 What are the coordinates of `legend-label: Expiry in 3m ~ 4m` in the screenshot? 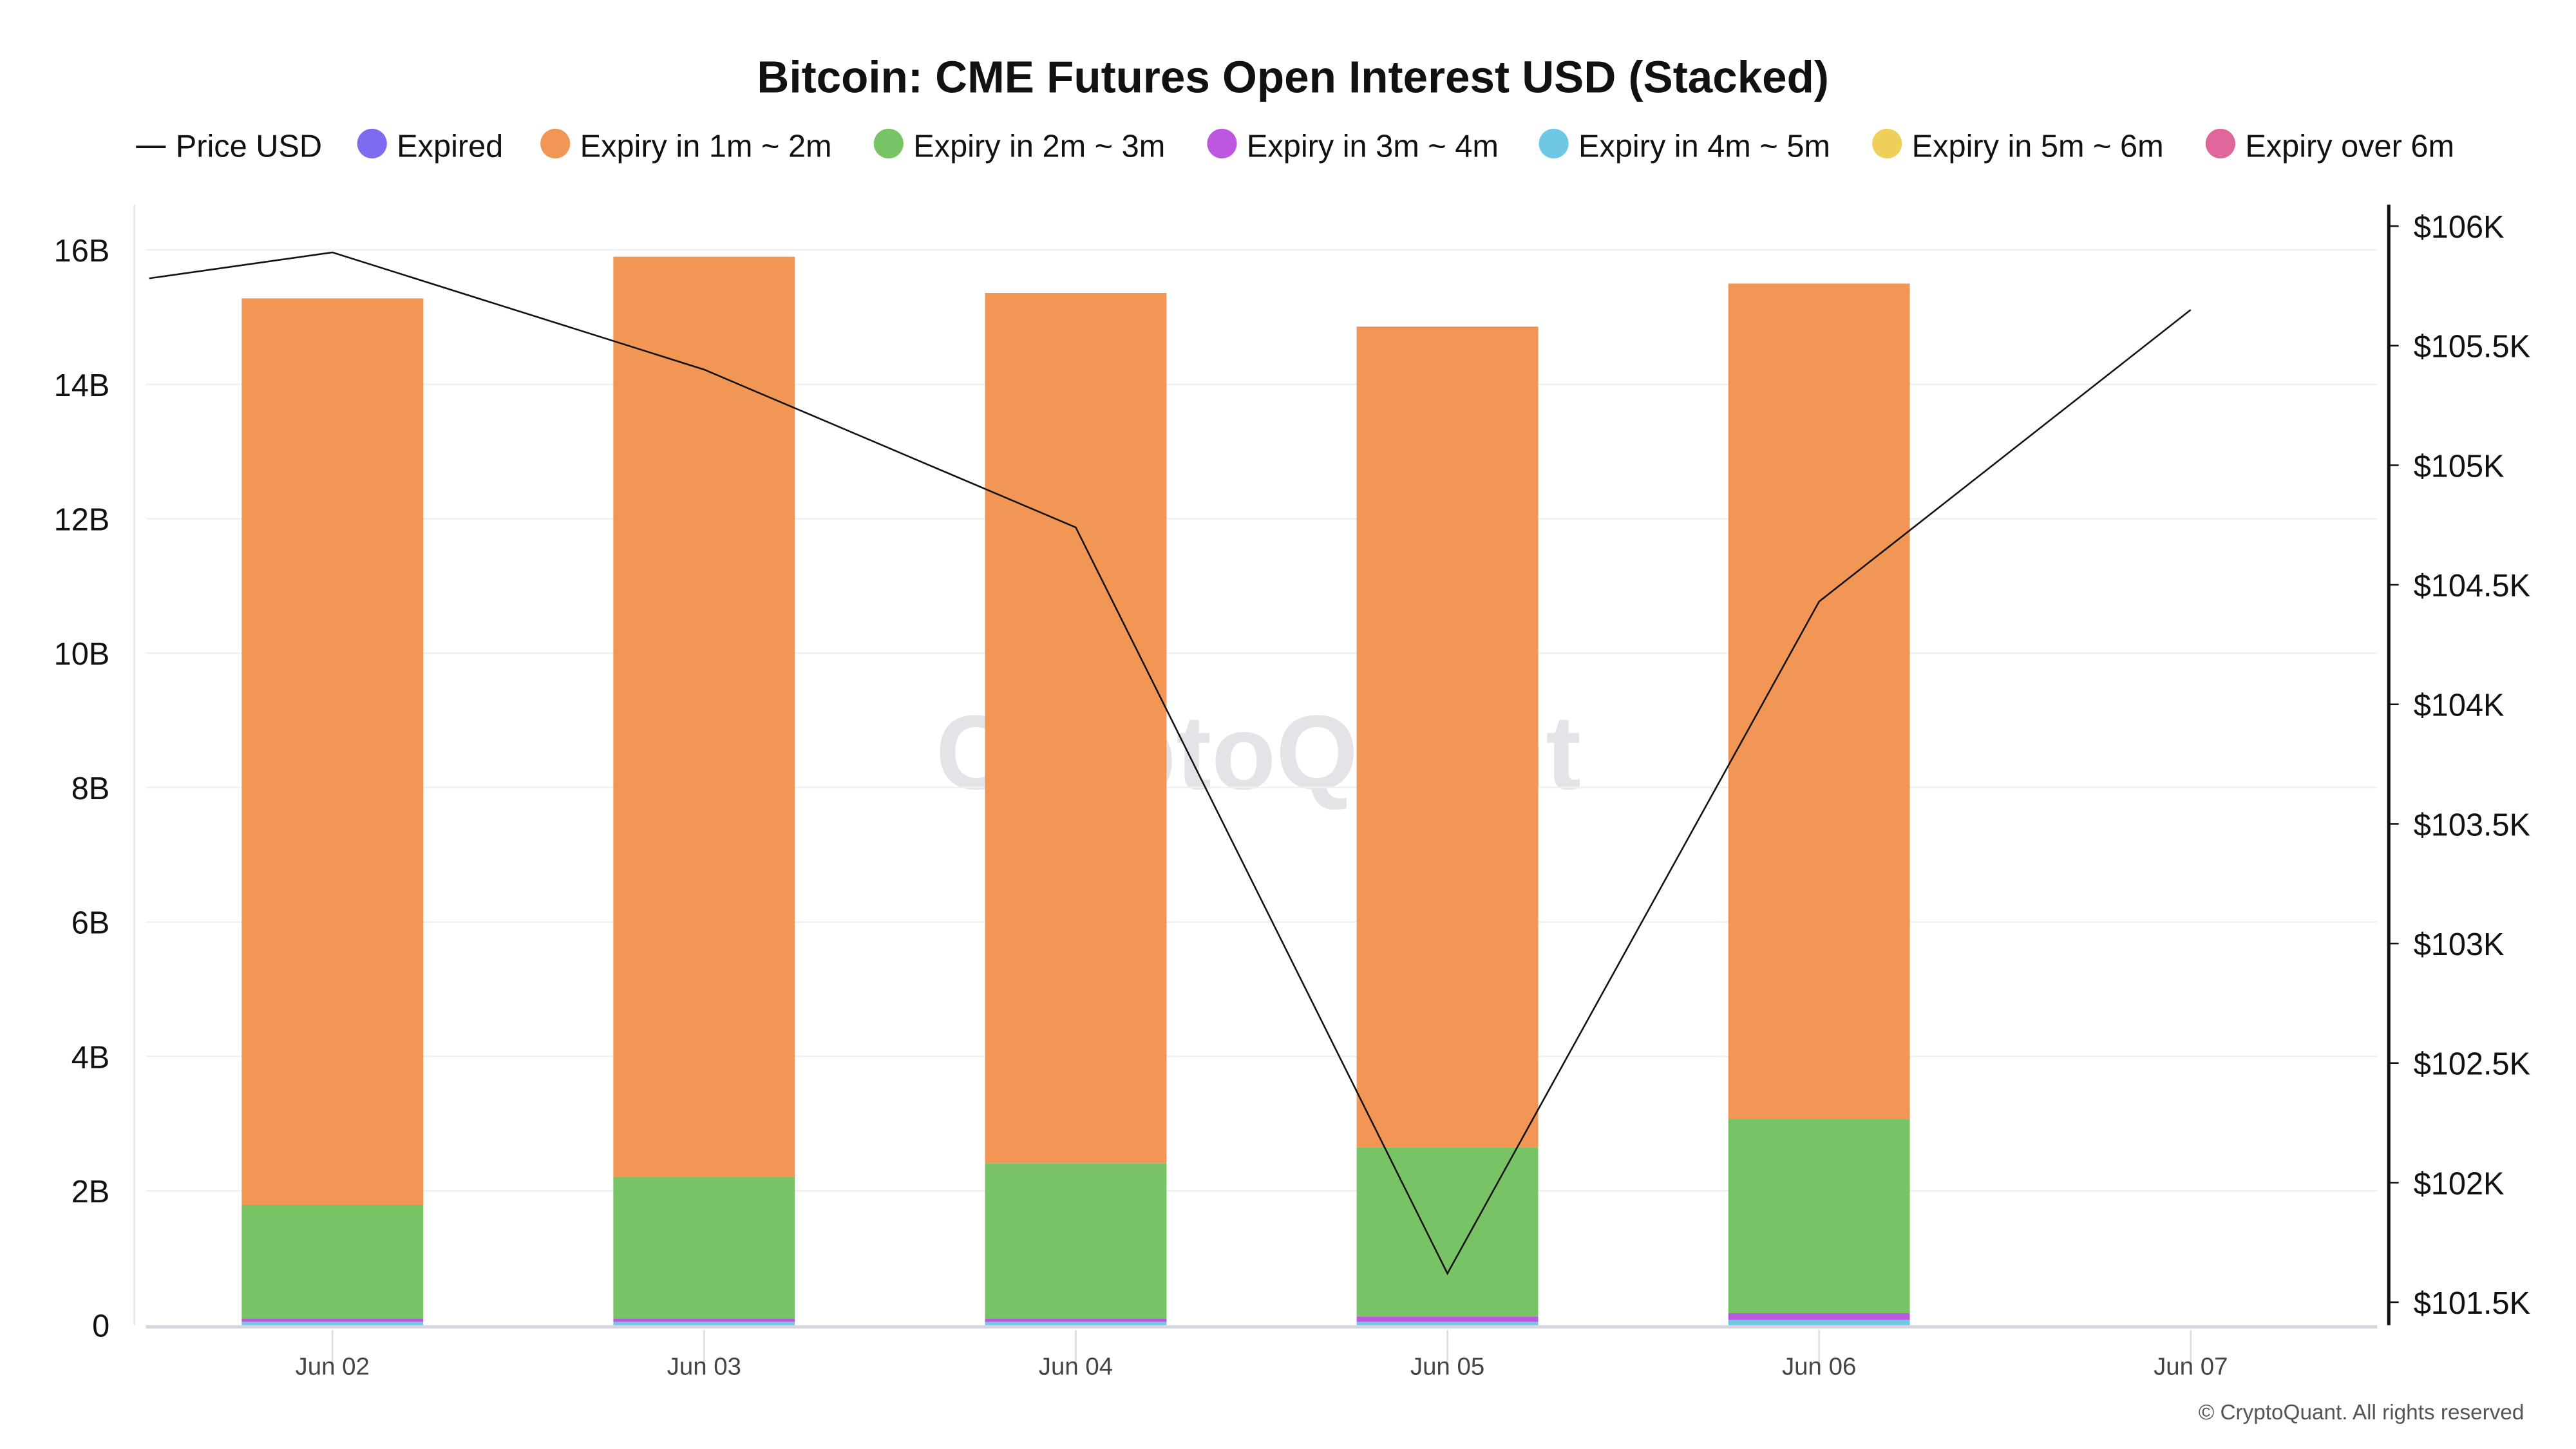 It's located at (1373, 147).